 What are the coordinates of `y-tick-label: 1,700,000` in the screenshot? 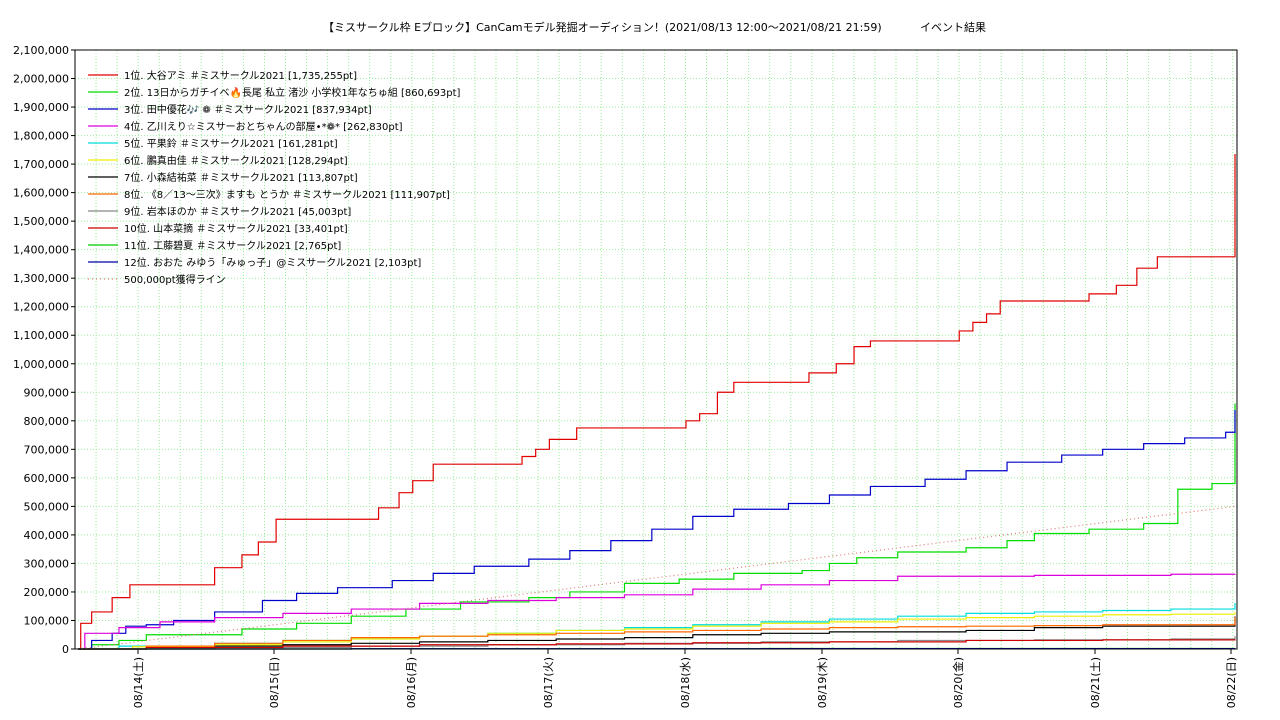 It's located at (41, 164).